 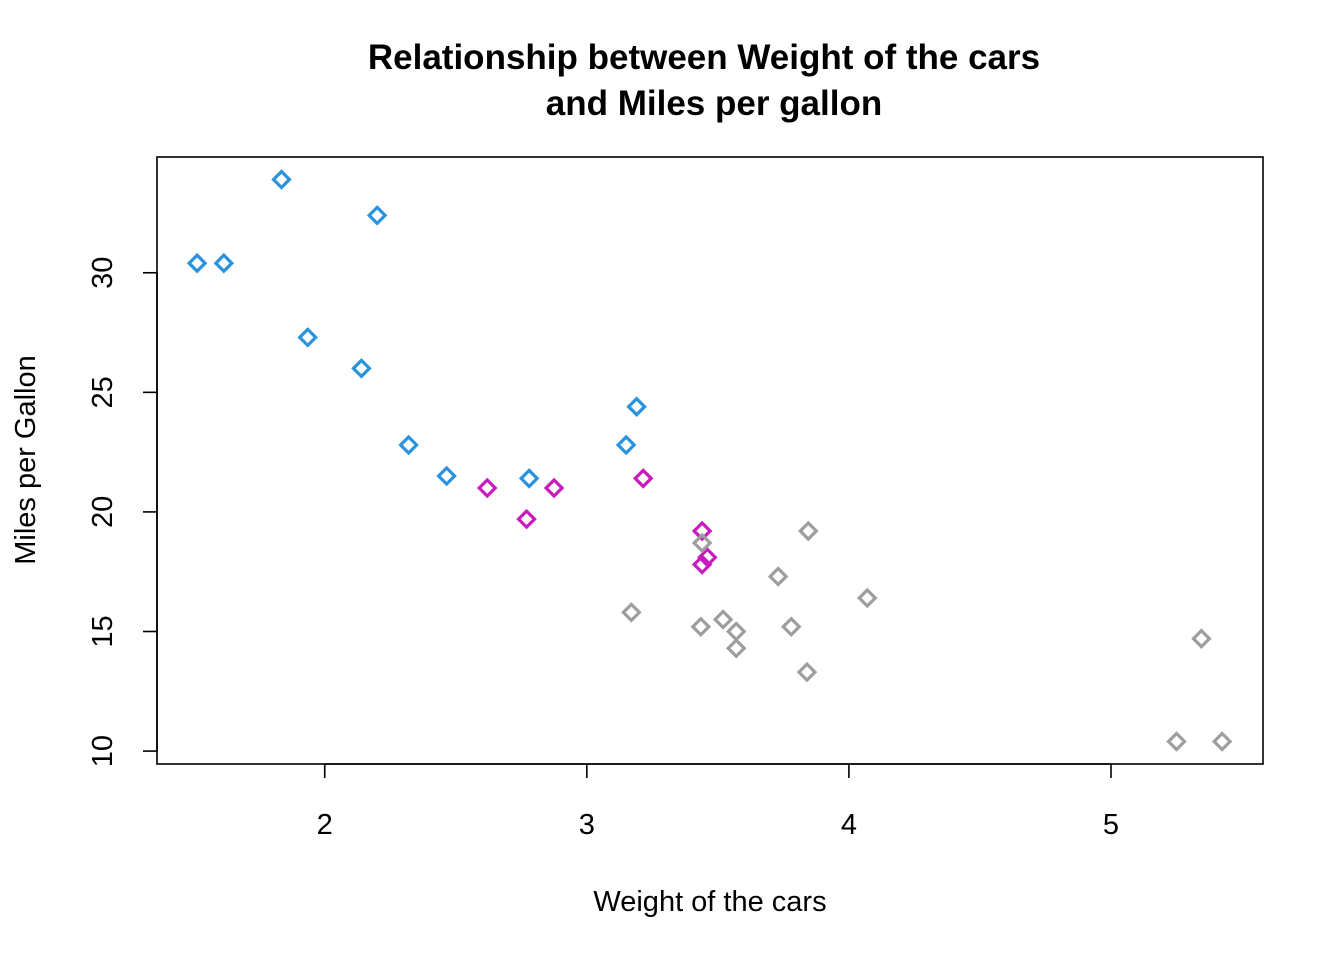 I want to click on y-tick-label: 15, so click(x=103, y=631).